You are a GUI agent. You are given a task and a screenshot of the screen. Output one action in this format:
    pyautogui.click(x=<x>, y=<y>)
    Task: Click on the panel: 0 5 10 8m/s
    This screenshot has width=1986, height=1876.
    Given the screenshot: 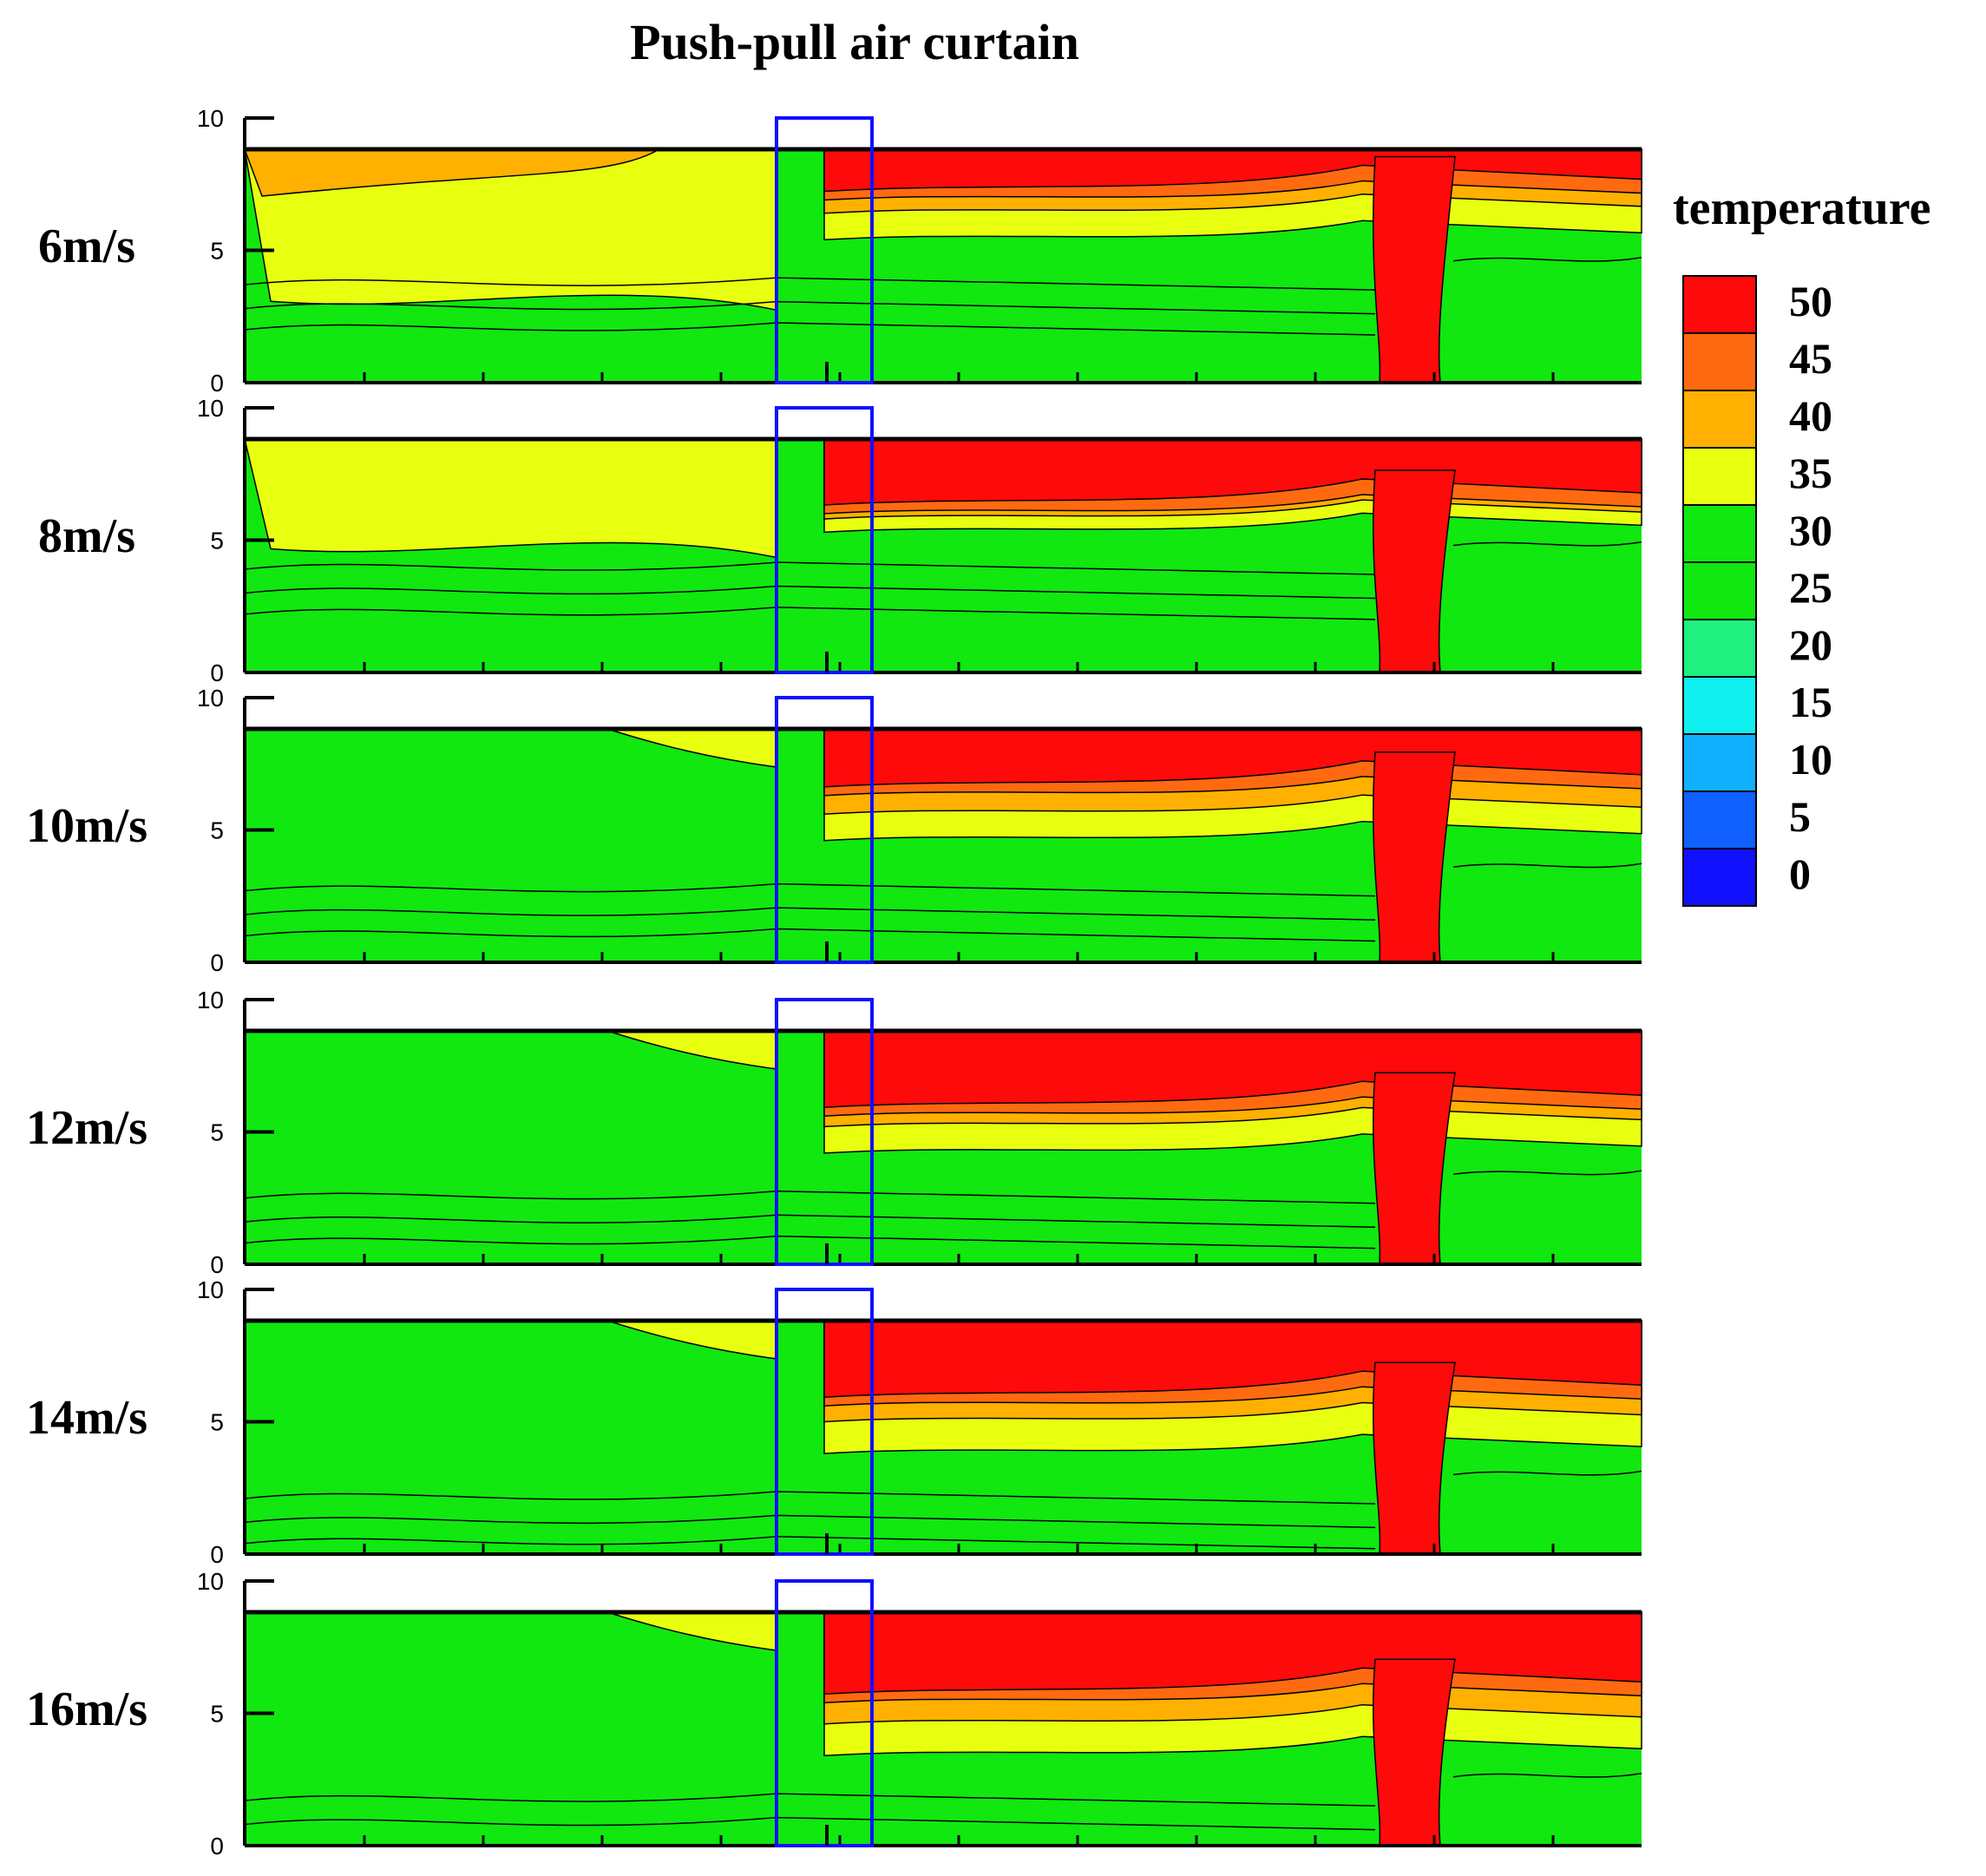 What is the action you would take?
    pyautogui.click(x=840, y=541)
    